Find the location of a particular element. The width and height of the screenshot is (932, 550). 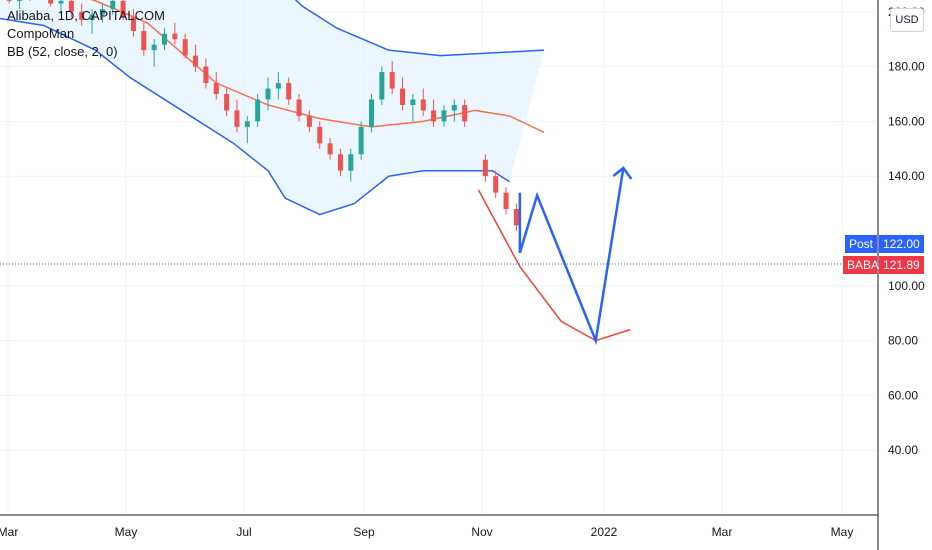

time-tick-label: Nov is located at coordinates (481, 532).